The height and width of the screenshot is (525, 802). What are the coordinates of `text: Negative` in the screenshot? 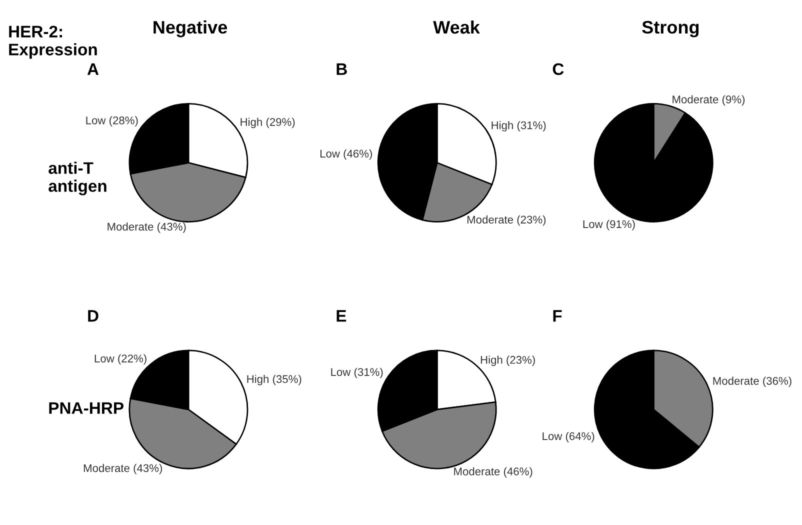 It's located at (191, 29).